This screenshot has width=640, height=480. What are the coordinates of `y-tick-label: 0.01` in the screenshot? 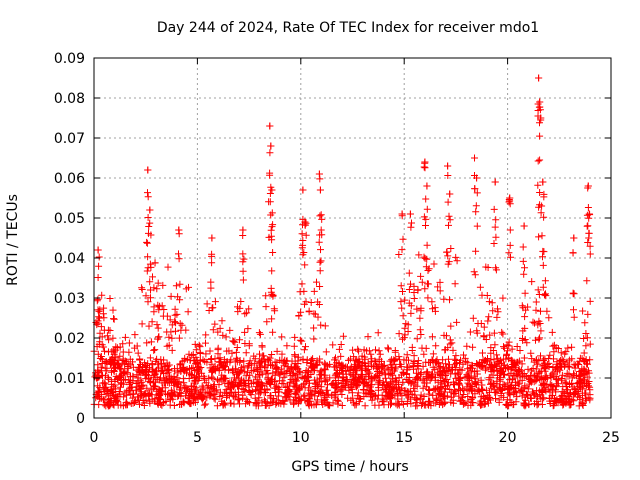 It's located at (69, 379).